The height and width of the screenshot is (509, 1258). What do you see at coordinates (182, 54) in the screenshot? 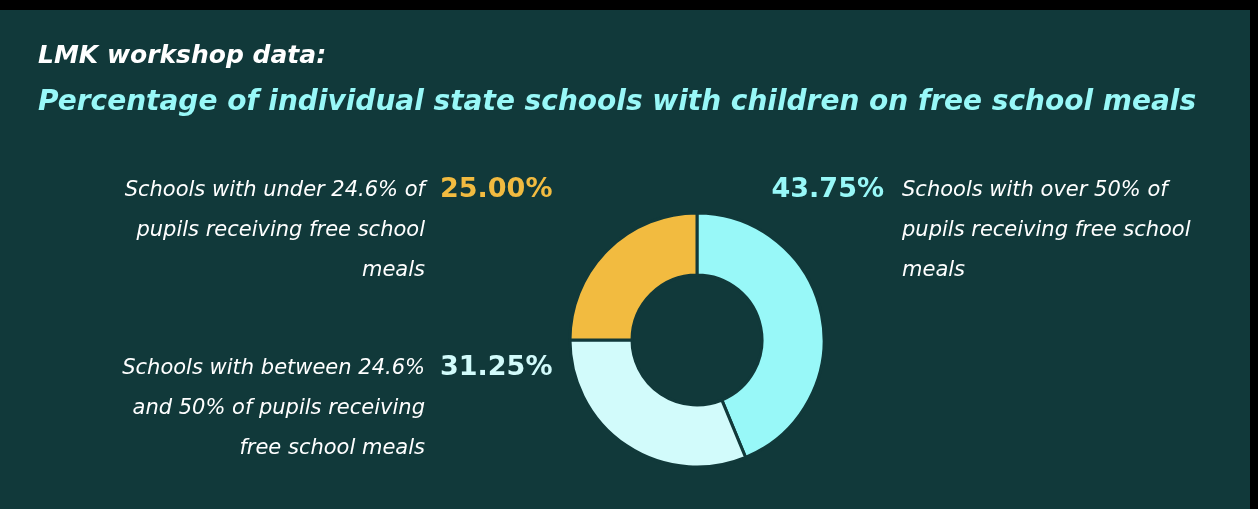
I see `chart-title: LMK workshop data:` at bounding box center [182, 54].